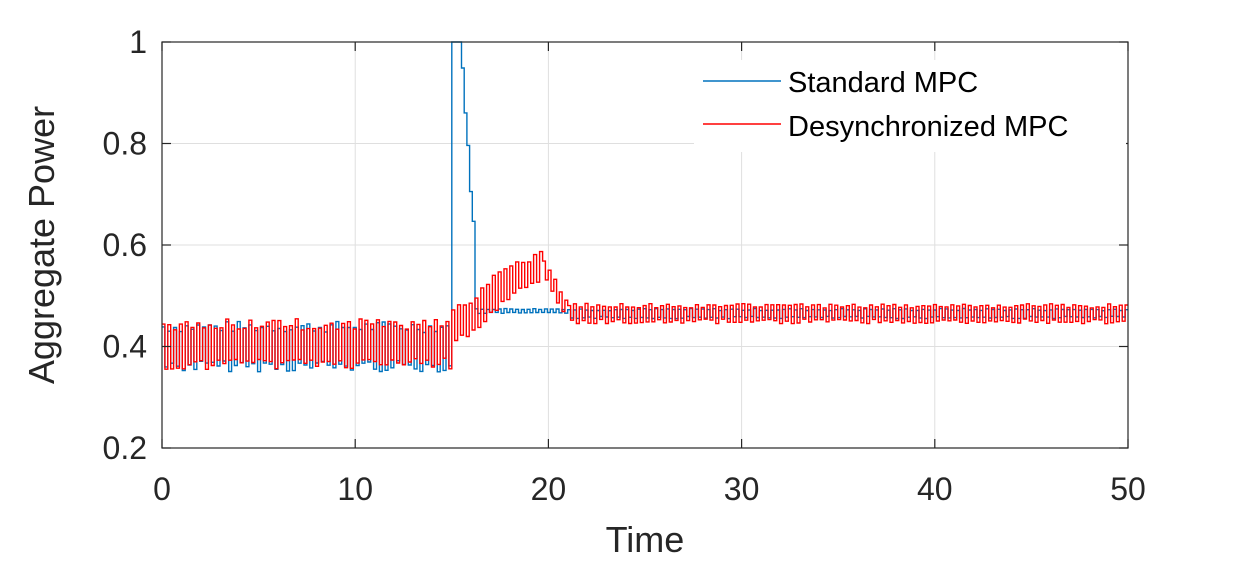  What do you see at coordinates (935, 489) in the screenshot?
I see `x-tick-label: 40` at bounding box center [935, 489].